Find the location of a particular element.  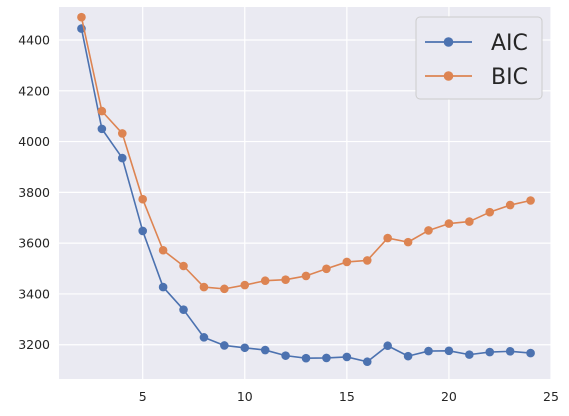

legend: AIC BIC is located at coordinates (479, 58).